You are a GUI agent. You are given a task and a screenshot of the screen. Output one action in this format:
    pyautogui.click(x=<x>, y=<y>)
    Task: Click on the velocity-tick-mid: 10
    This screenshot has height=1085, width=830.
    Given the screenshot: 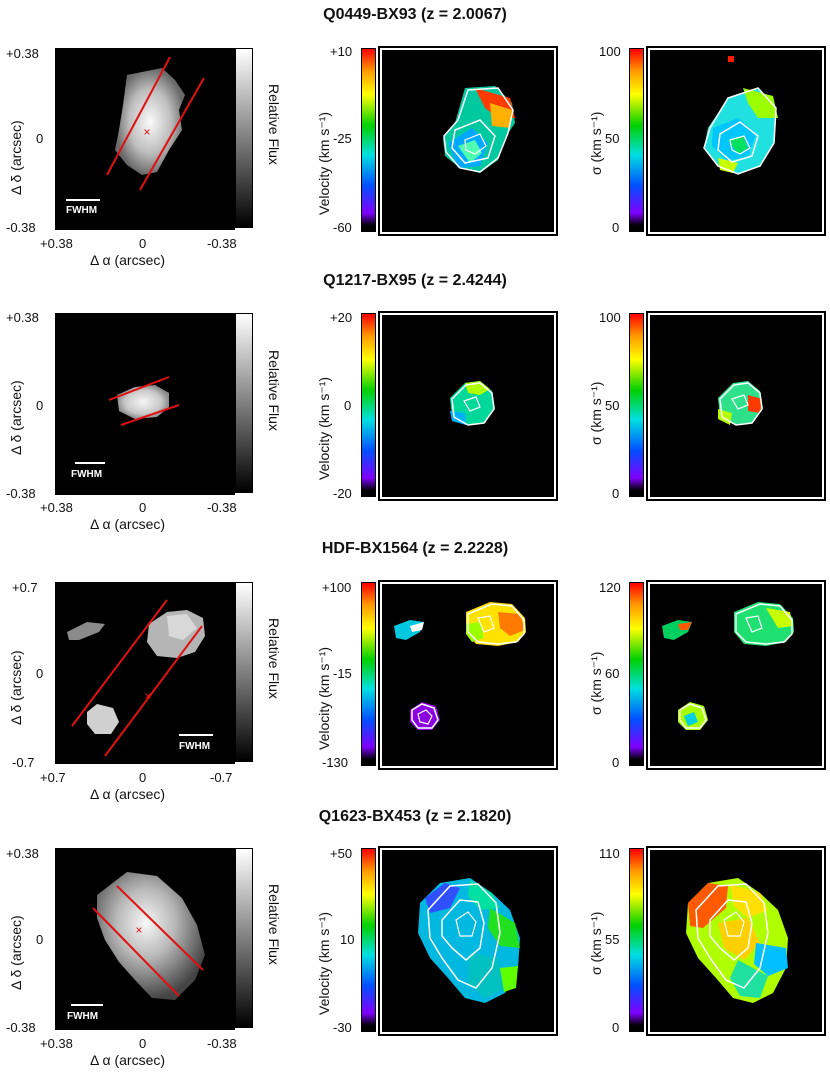 What is the action you would take?
    pyautogui.click(x=347, y=939)
    